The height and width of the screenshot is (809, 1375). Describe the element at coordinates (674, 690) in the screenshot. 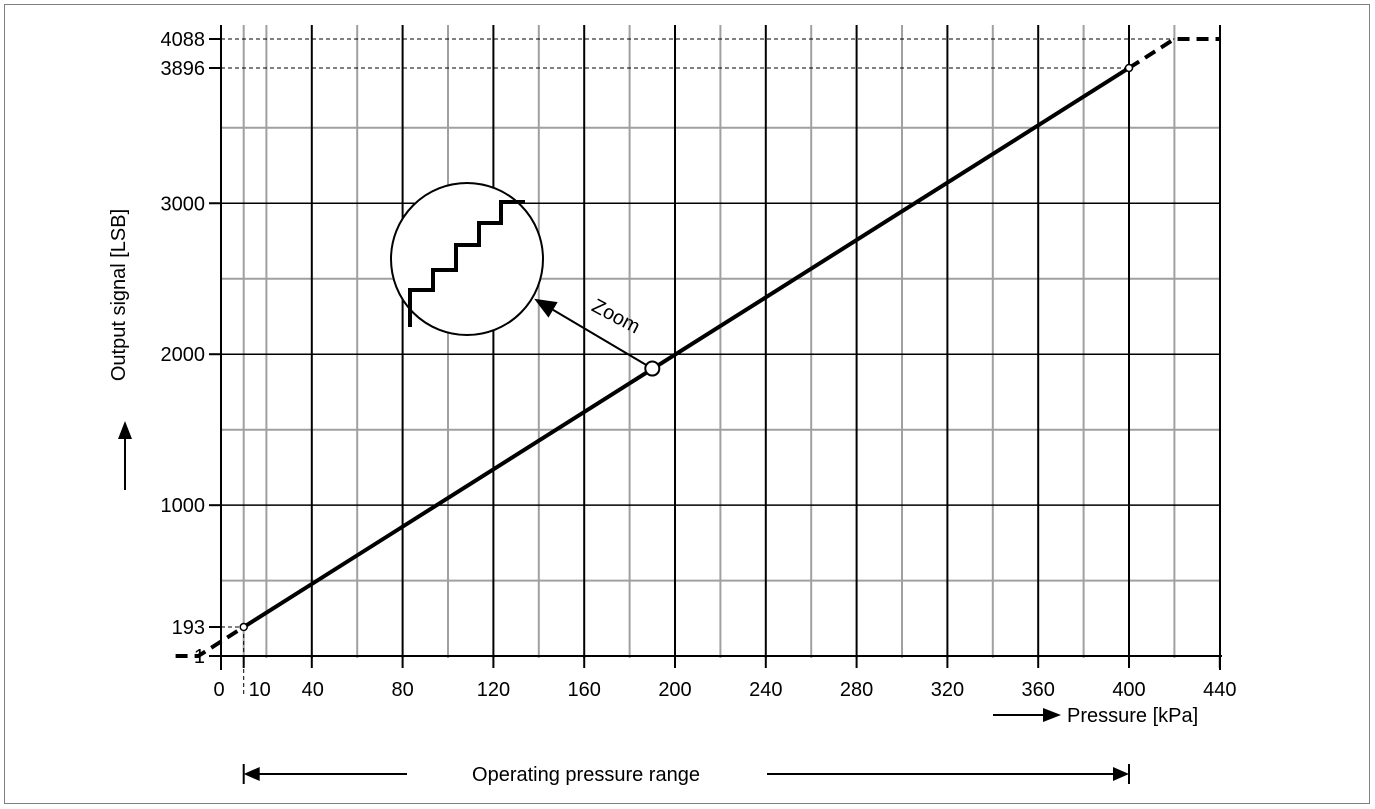

I see `x-tick-label-200: 200` at that location.